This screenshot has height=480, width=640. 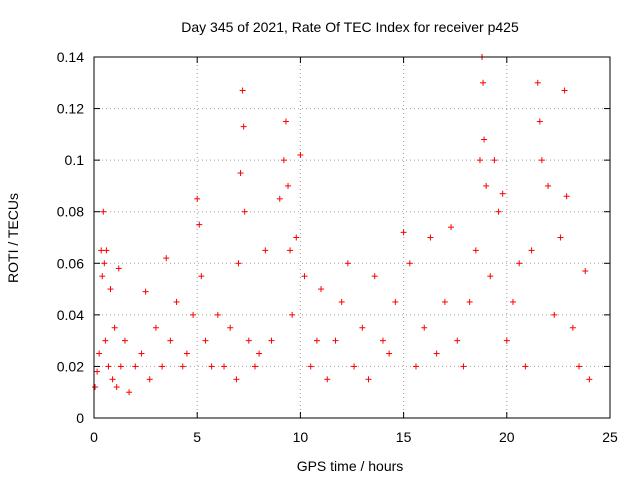 I want to click on y-tick-label: 0, so click(x=80, y=418).